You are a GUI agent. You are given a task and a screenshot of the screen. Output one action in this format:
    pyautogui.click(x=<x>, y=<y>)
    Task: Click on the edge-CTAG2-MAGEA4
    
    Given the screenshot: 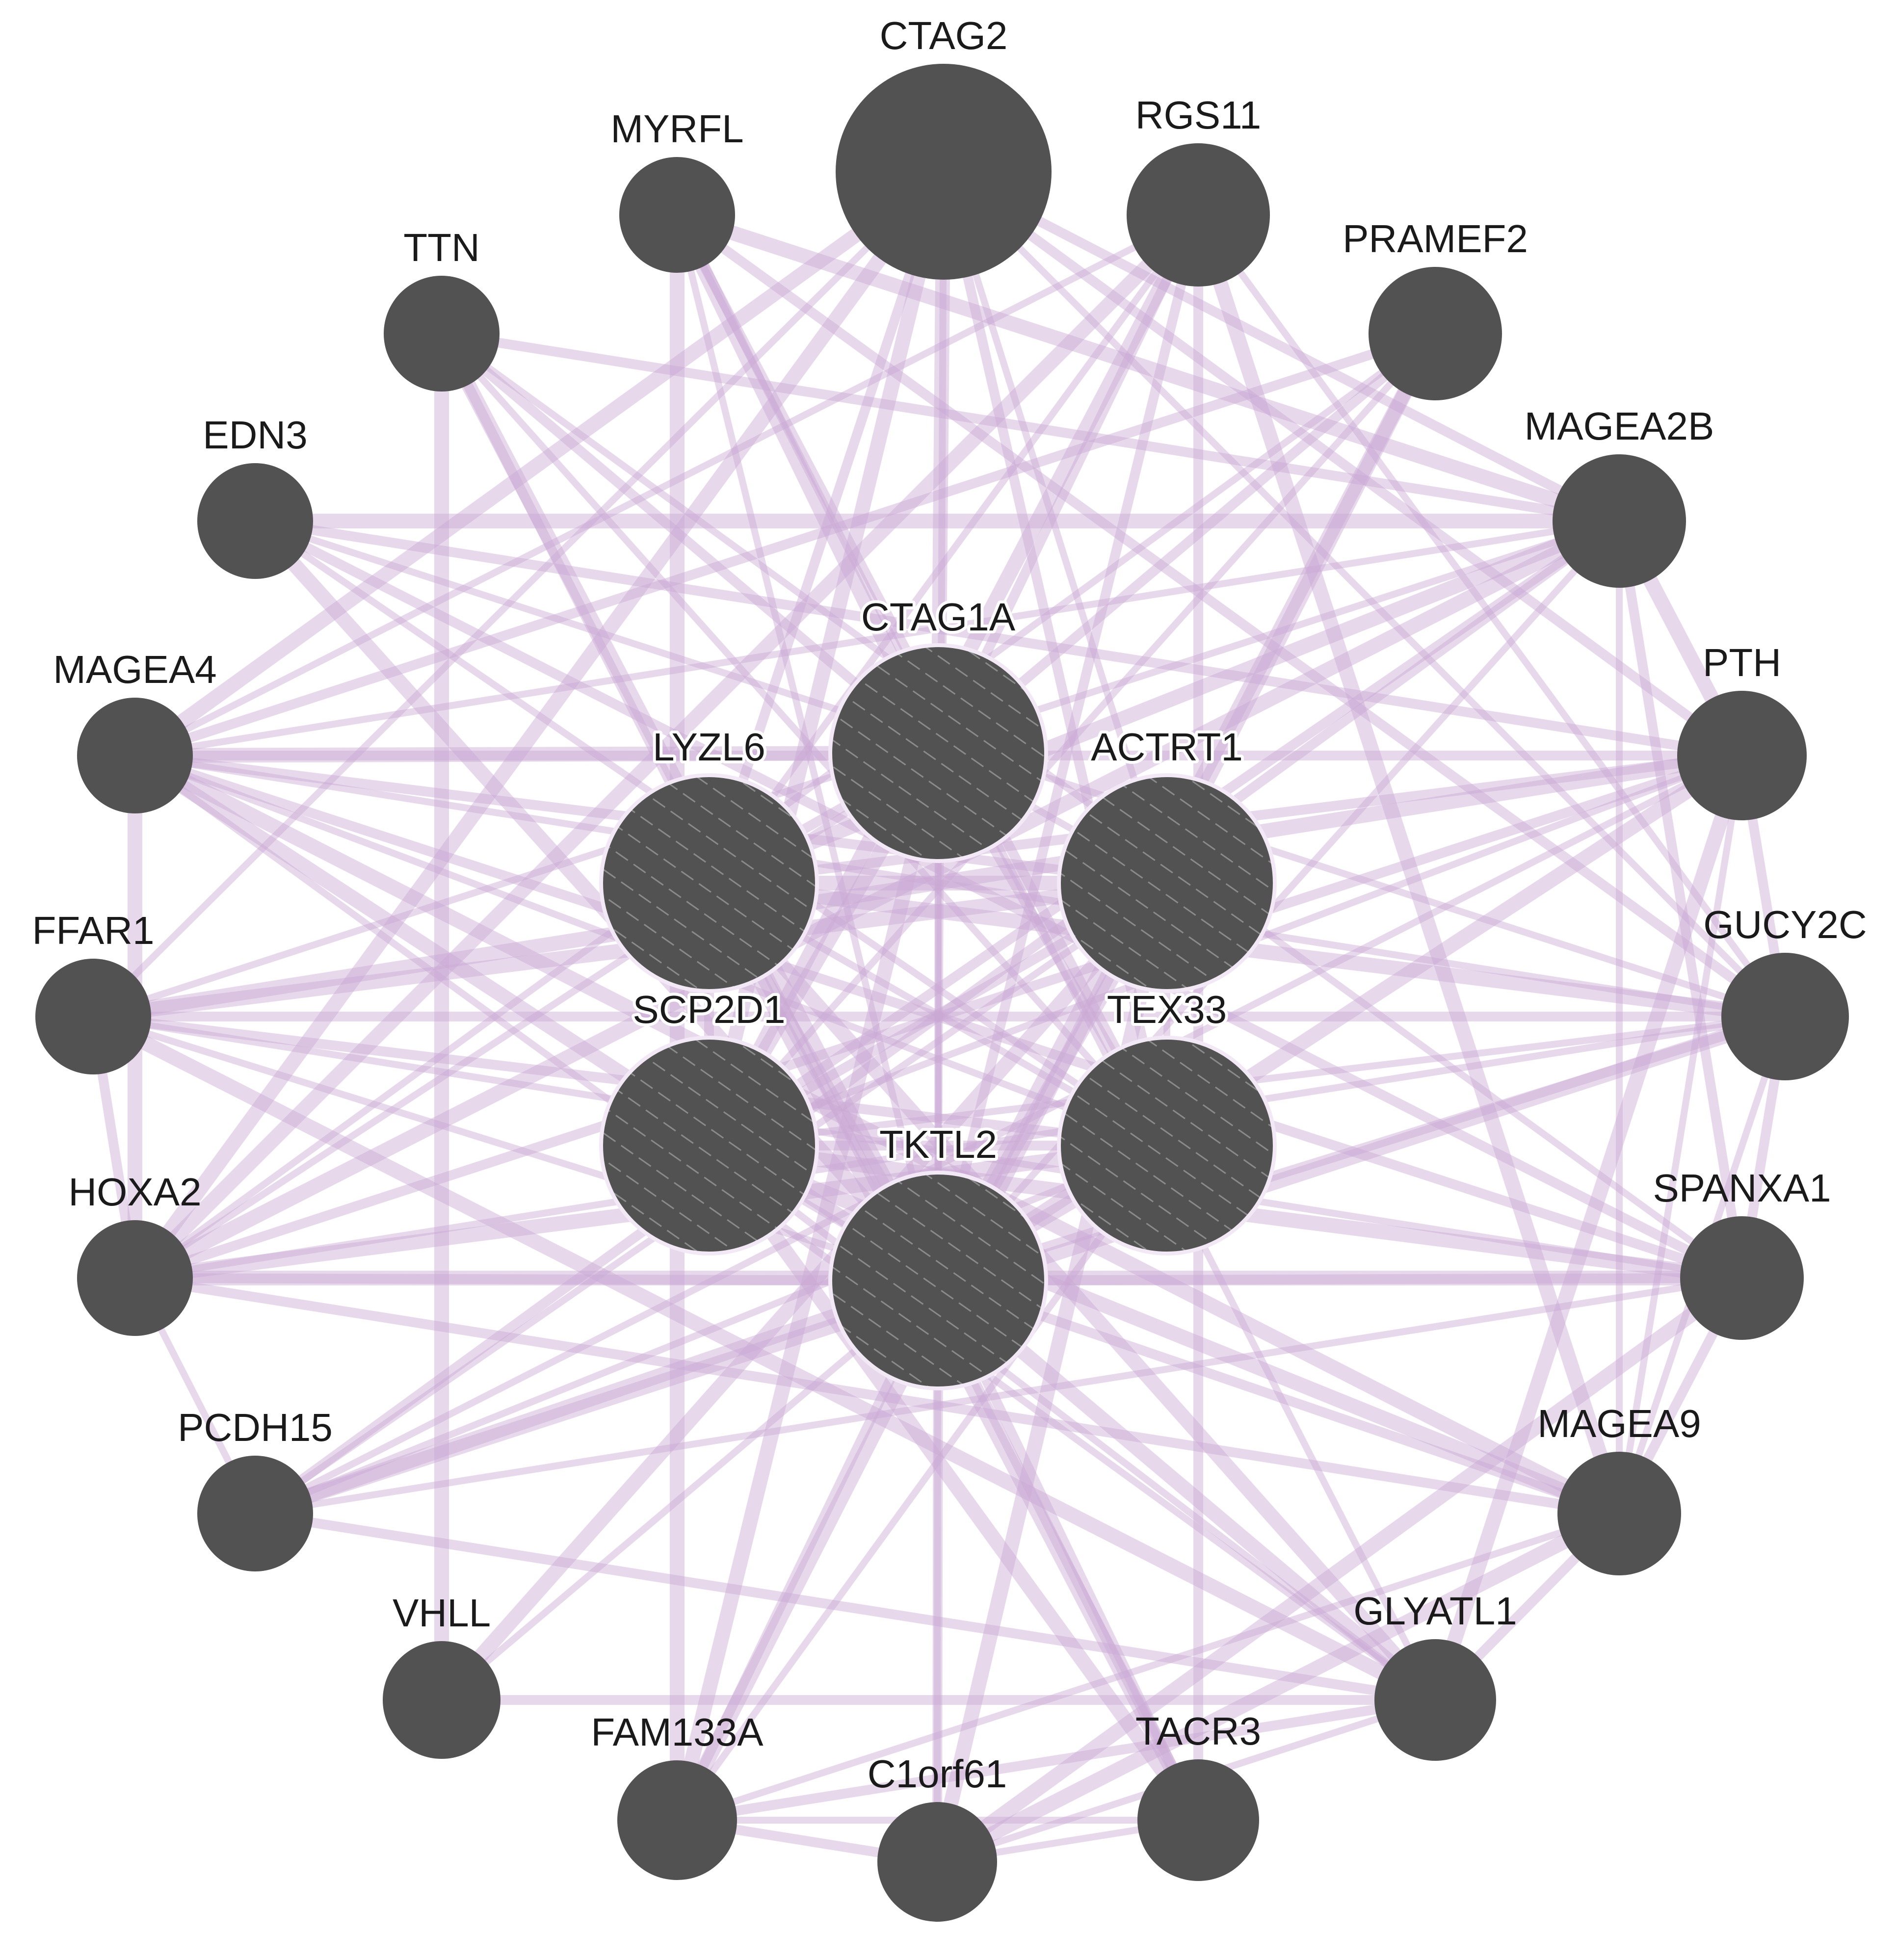 What is the action you would take?
    pyautogui.click(x=539, y=463)
    